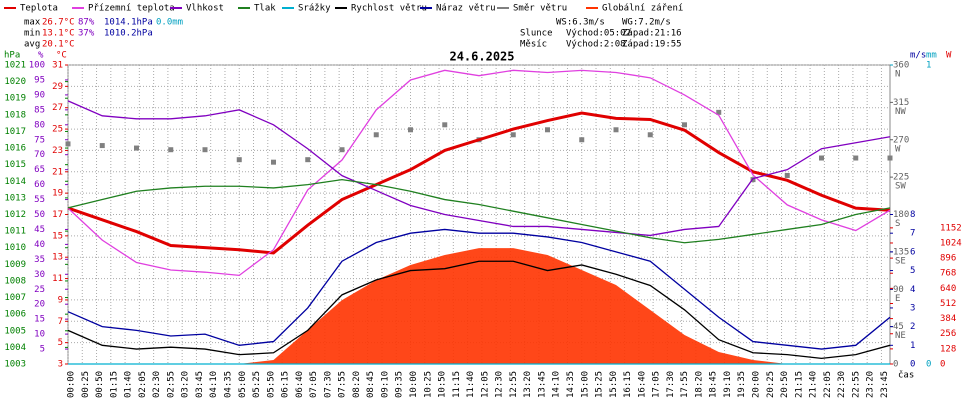 The height and width of the screenshot is (400, 966). What do you see at coordinates (906, 375) in the screenshot?
I see `x-axis-label: čas` at bounding box center [906, 375].